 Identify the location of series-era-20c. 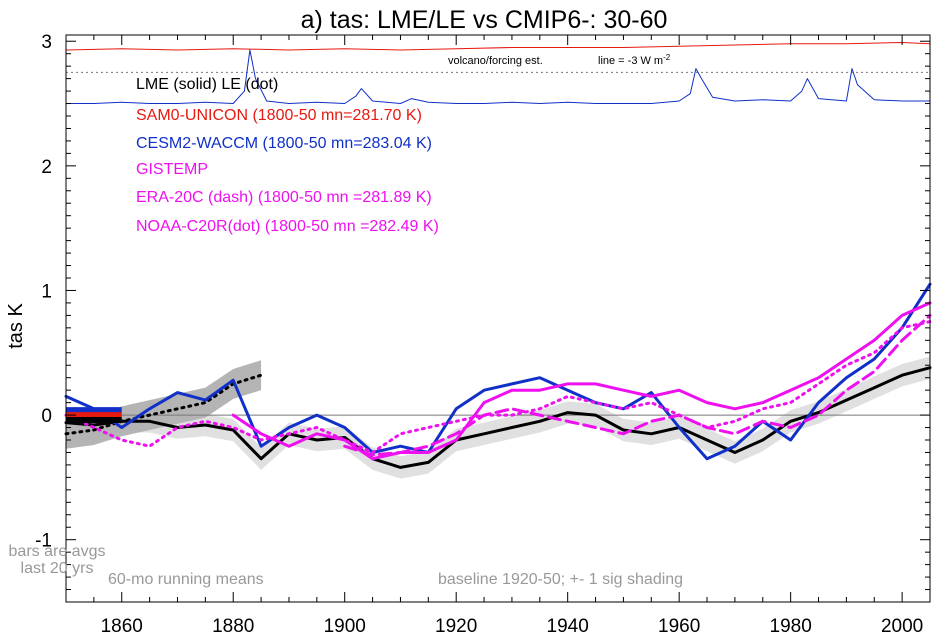
(637, 385).